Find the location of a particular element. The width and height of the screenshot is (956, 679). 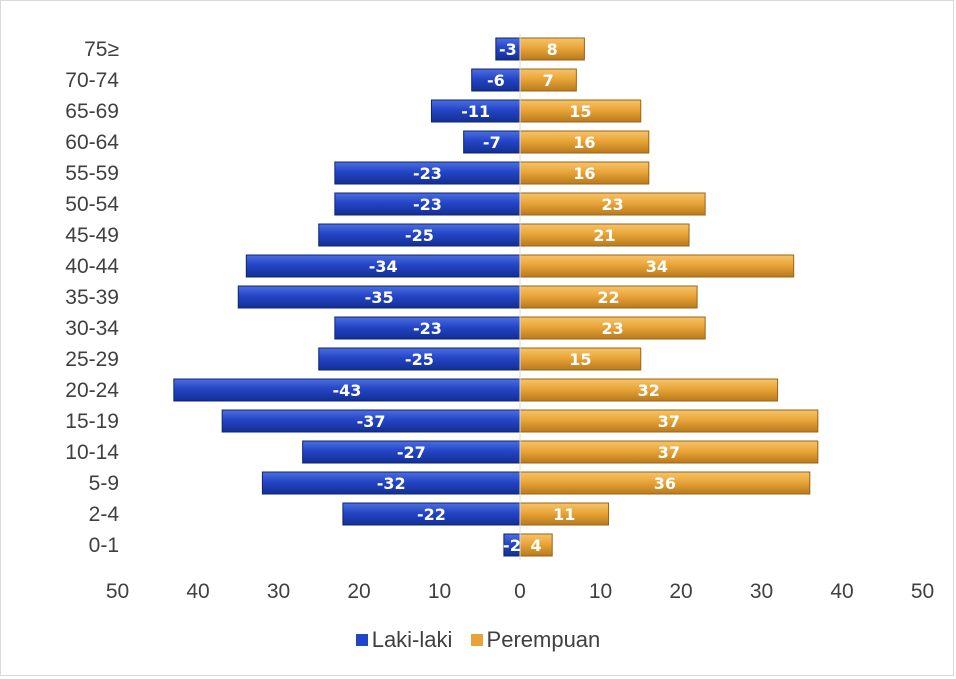

x-tick-label-9: 40 is located at coordinates (841, 591).